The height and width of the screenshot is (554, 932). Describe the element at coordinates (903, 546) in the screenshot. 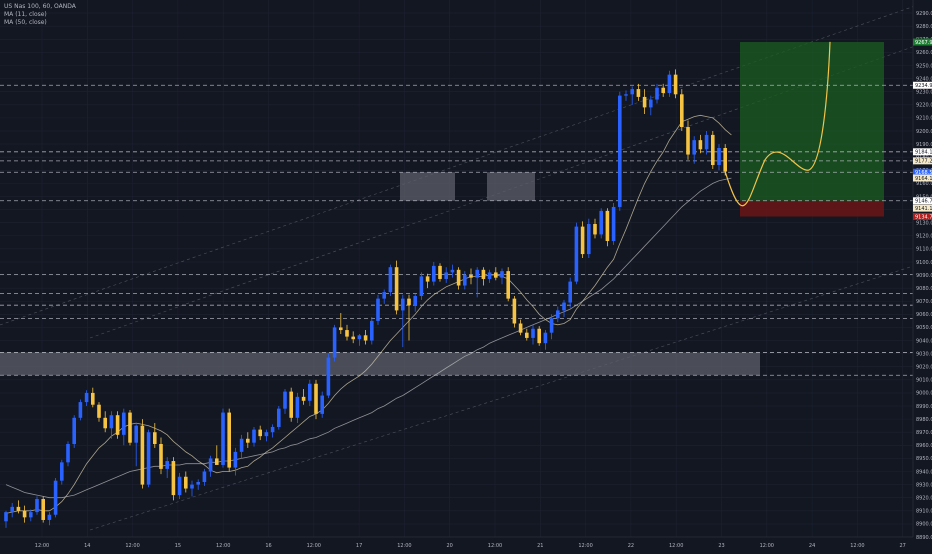

I see `x-tick-label: 27` at that location.